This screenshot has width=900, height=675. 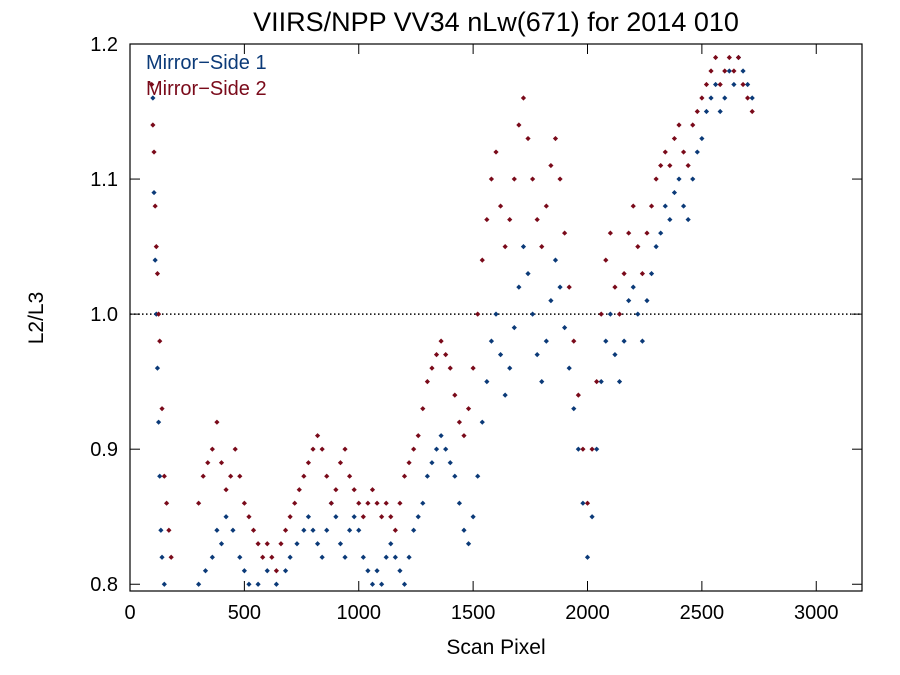 What do you see at coordinates (104, 585) in the screenshot?
I see `y-tick-label: 0.8` at bounding box center [104, 585].